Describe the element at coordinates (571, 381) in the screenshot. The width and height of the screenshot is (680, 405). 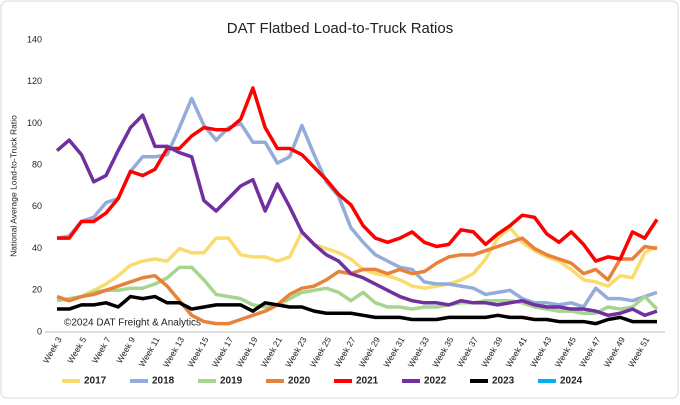
I see `legend-label: 2024` at that location.